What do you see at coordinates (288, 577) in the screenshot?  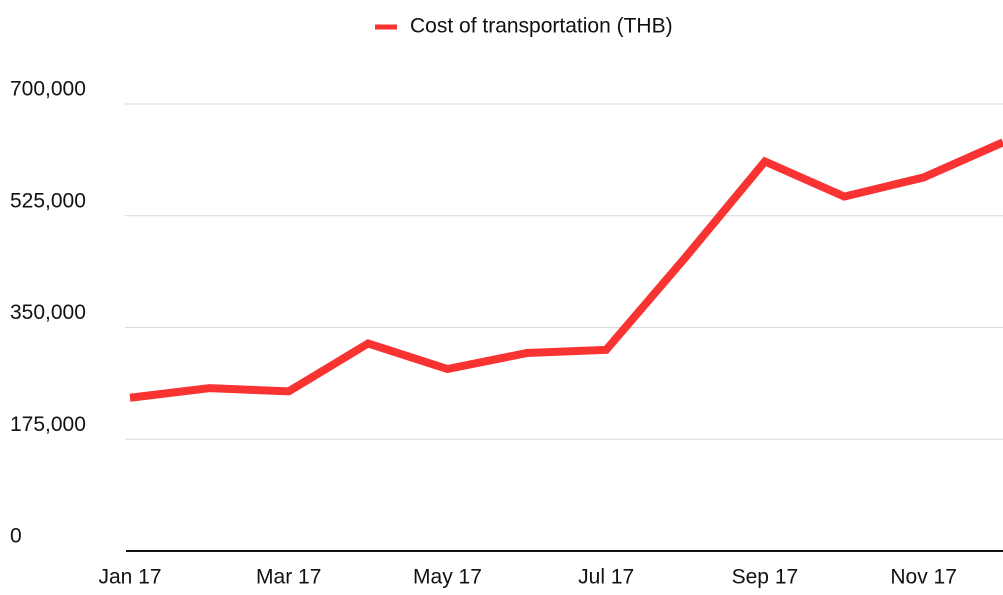 I see `x-tick-label: Mar 17` at bounding box center [288, 577].